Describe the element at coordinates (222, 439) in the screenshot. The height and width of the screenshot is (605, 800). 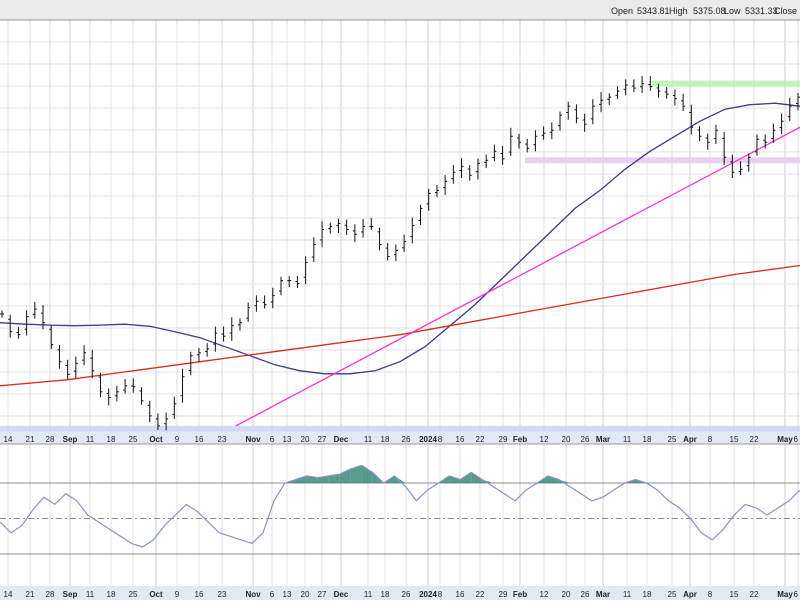
I see `x-tick-label-top: 23` at that location.